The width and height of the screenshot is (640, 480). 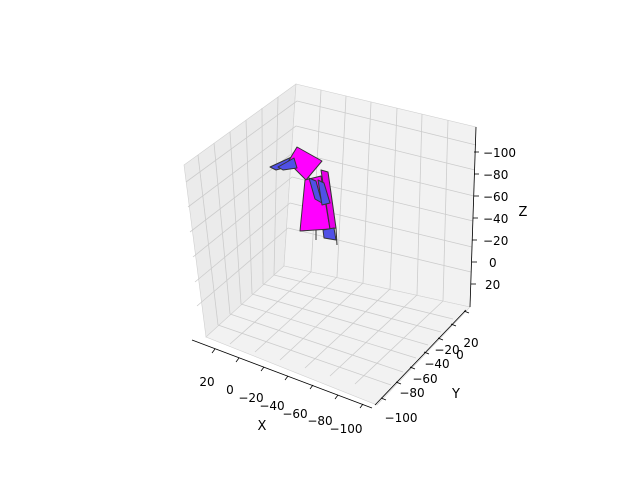 What do you see at coordinates (499, 153) in the screenshot?
I see `z-tick-label: −100` at bounding box center [499, 153].